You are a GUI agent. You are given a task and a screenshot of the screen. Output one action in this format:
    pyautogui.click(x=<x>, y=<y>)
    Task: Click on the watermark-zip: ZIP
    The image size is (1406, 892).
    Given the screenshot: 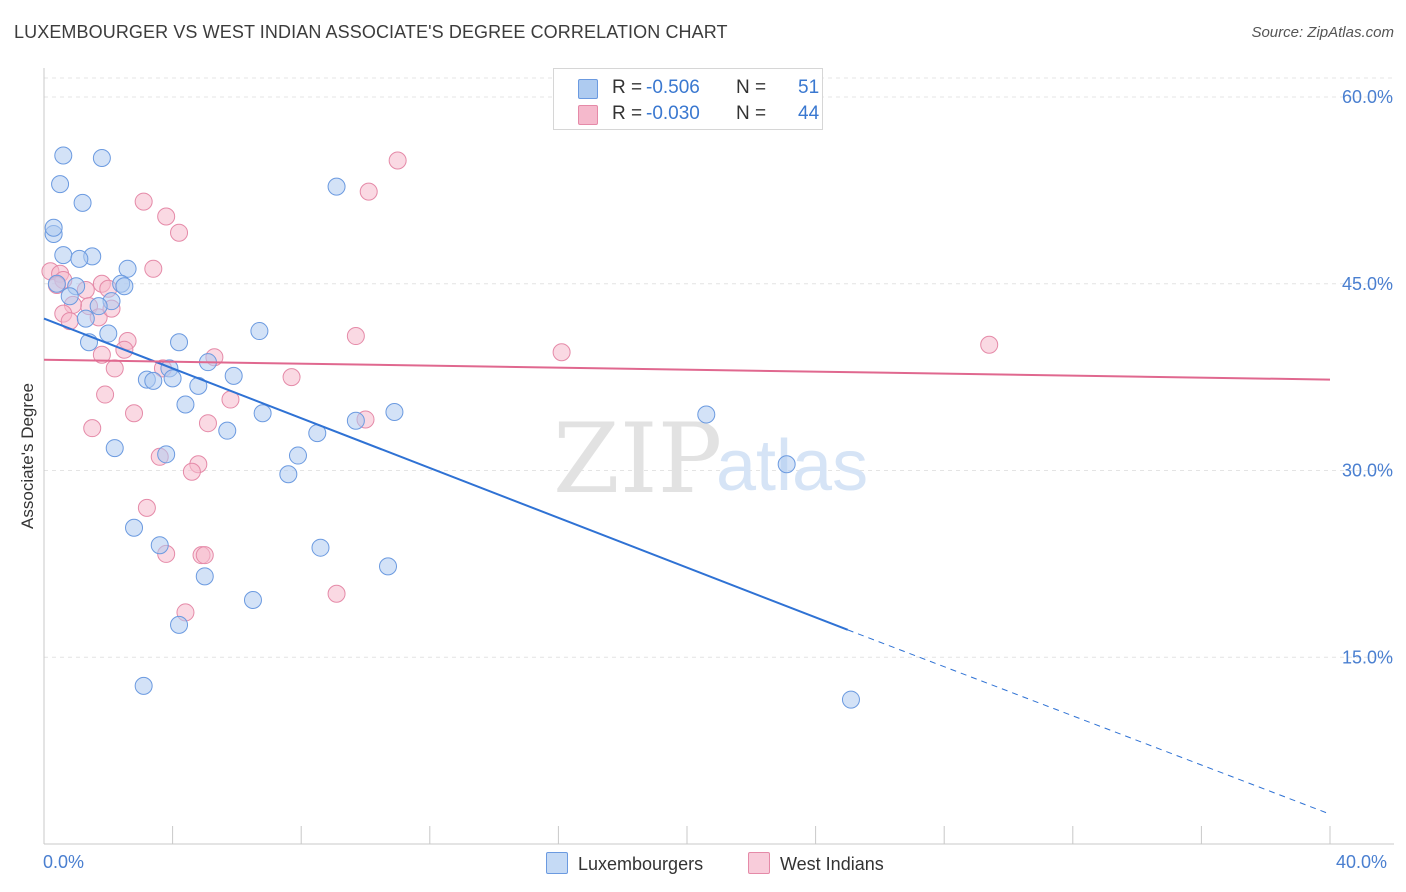 What is the action you would take?
    pyautogui.click(x=637, y=459)
    